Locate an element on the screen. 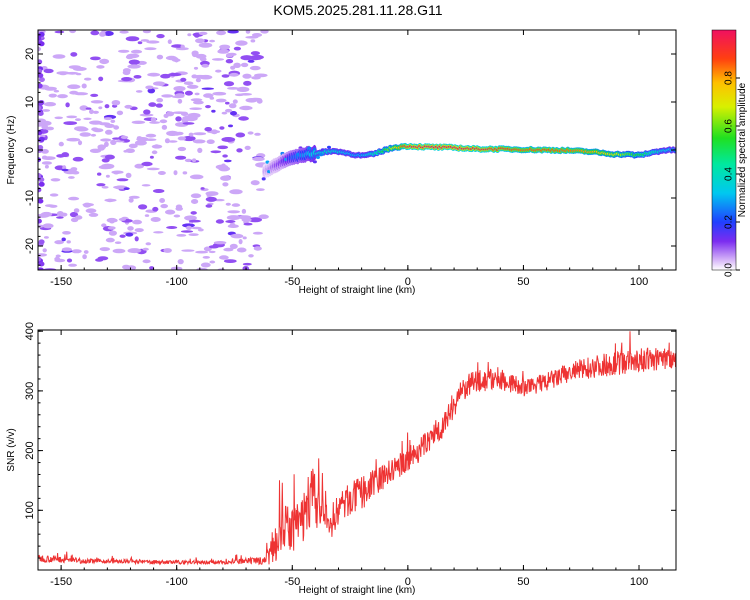 The height and width of the screenshot is (600, 750). x-tick-label: 100 is located at coordinates (639, 582).